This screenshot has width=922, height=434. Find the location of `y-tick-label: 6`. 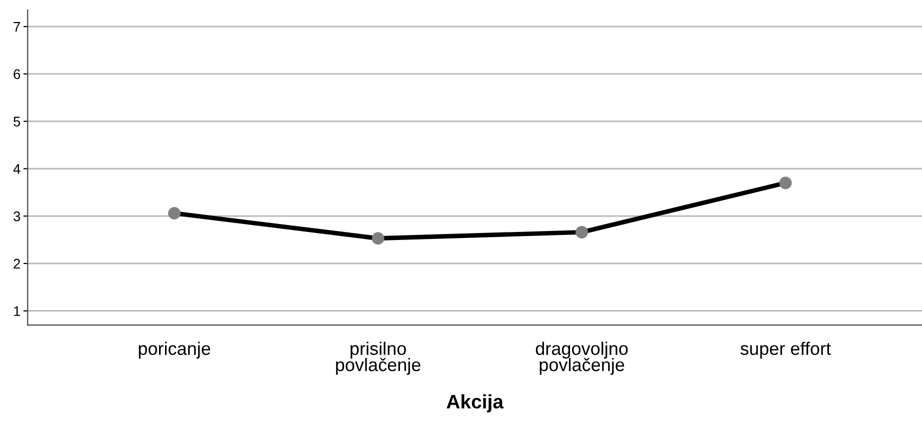

y-tick-label: 6 is located at coordinates (17, 74).